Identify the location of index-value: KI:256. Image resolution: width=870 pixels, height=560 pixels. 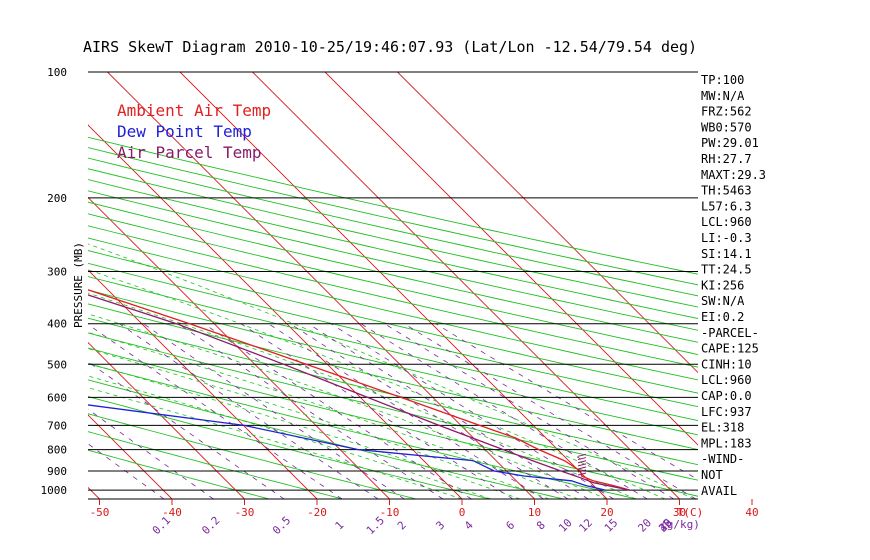
(722, 285).